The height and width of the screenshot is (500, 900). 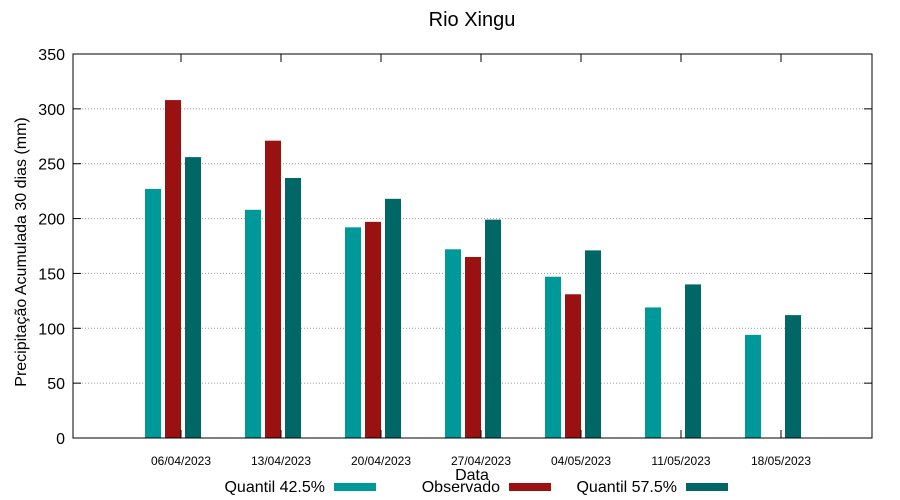 I want to click on y-axis-label: Precipitação Acumulada 30 dias (mm), so click(x=21, y=251).